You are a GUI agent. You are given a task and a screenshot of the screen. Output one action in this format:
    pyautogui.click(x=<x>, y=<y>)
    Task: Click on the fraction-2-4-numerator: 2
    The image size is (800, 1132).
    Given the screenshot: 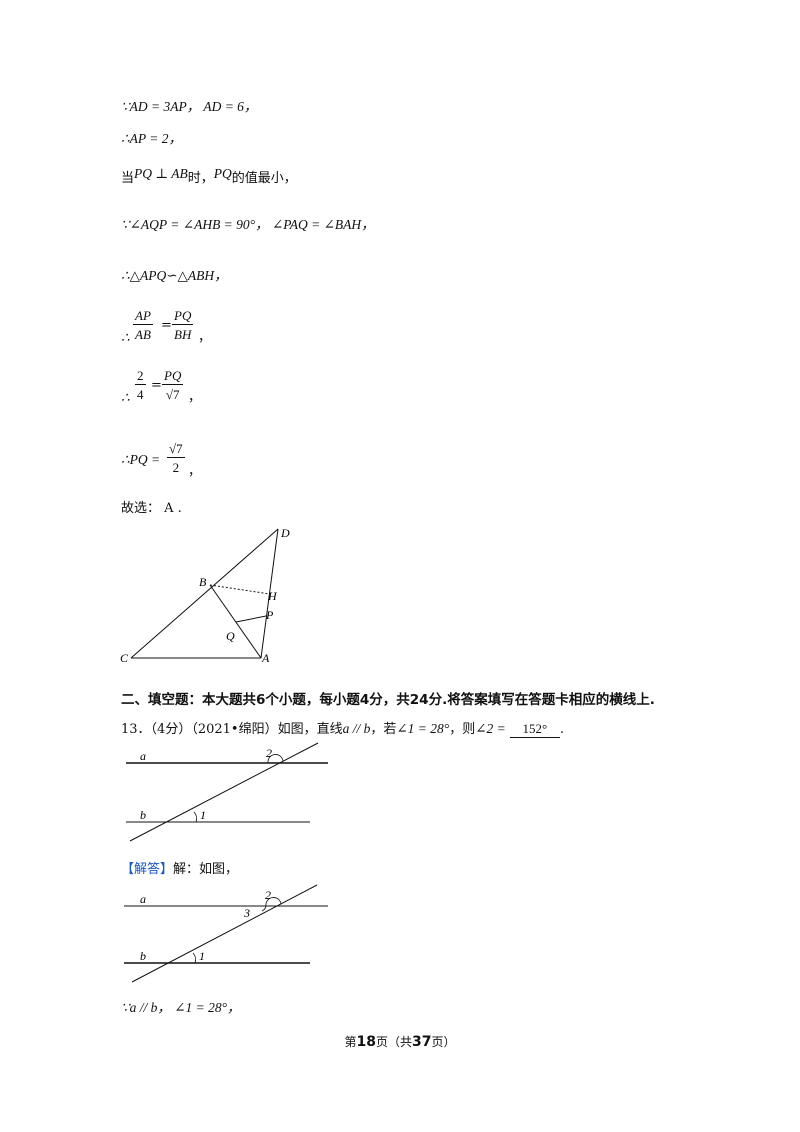 What is the action you would take?
    pyautogui.click(x=140, y=376)
    